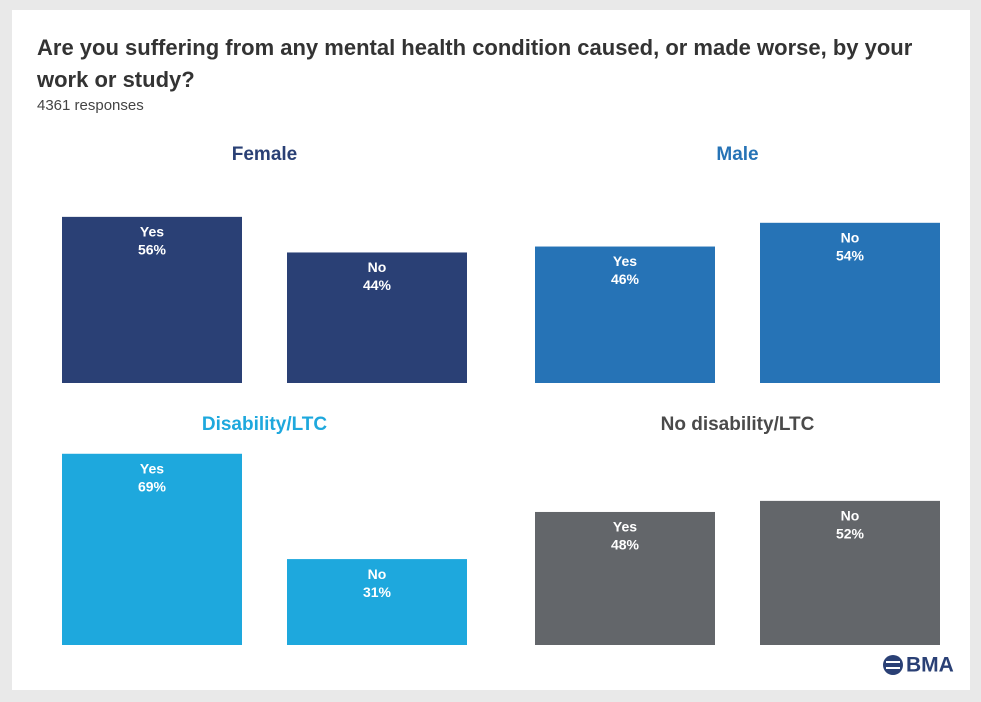 This screenshot has height=702, width=981. What do you see at coordinates (738, 424) in the screenshot?
I see `panel-title: No disability/LTC` at bounding box center [738, 424].